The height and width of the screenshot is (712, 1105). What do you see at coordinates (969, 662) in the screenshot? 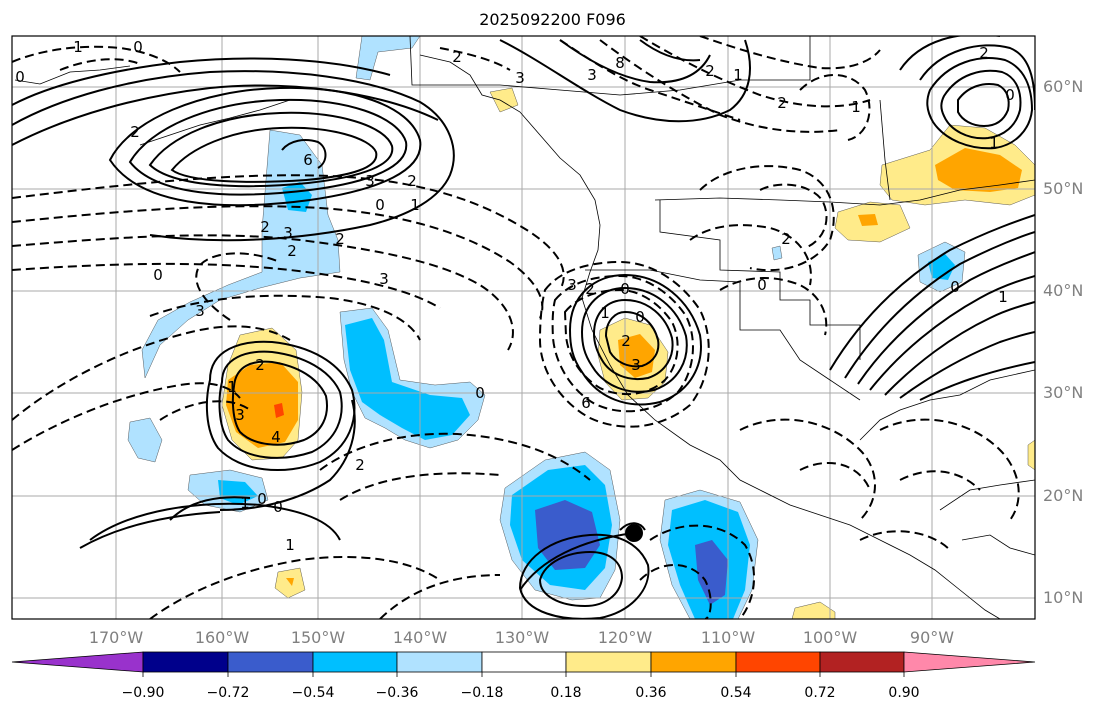
I see `colorbar-segment-high-extend` at bounding box center [969, 662].